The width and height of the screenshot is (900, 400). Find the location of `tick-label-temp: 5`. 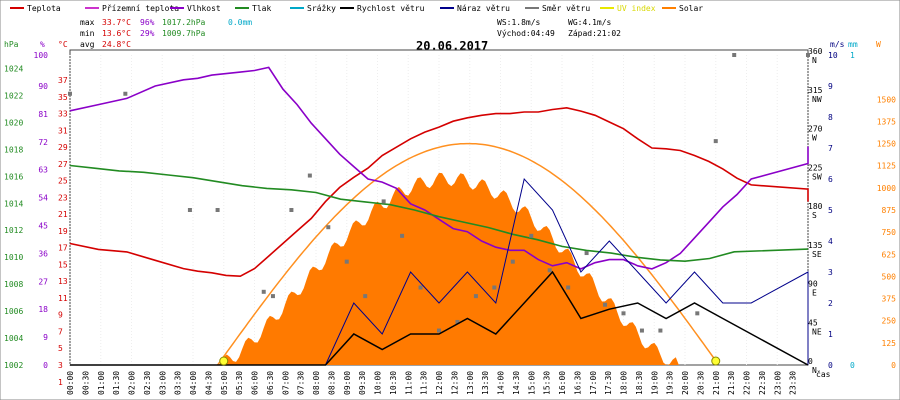

tick-label-temp: 5 is located at coordinates (60, 348).